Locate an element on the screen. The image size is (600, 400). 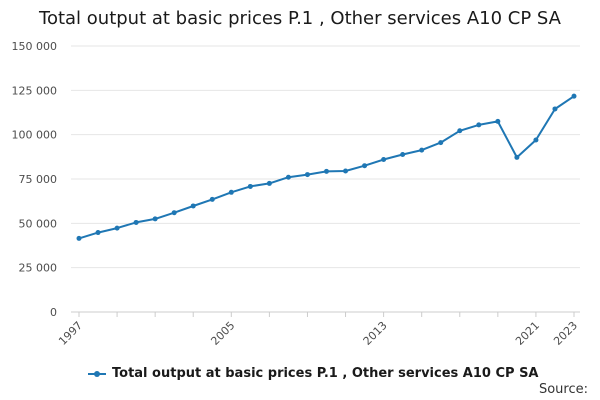
source-label: Source: is located at coordinates (563, 389).